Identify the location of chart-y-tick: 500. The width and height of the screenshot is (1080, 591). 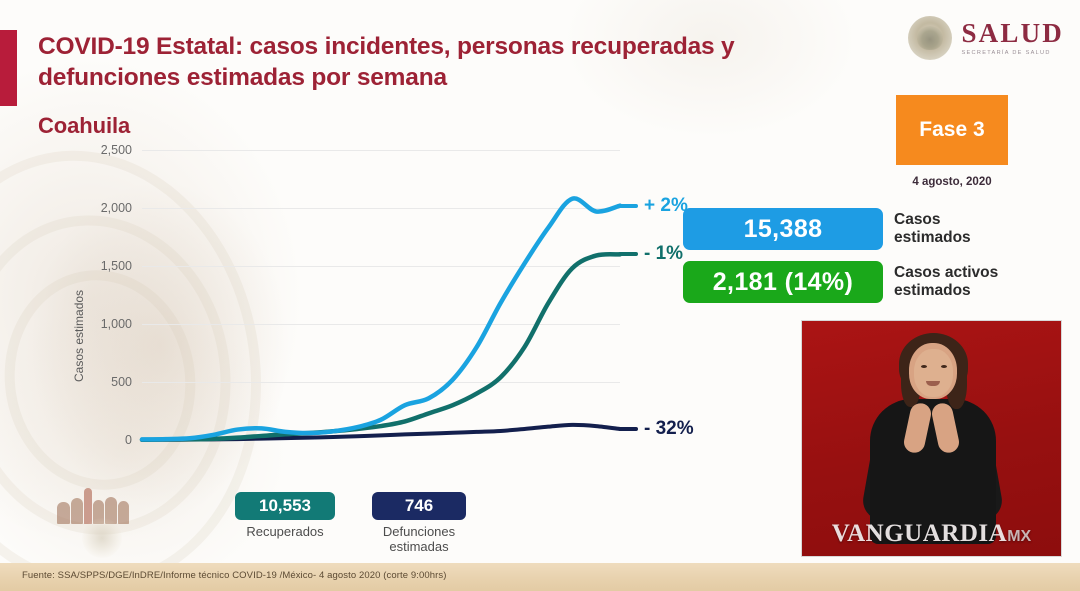
(121, 382).